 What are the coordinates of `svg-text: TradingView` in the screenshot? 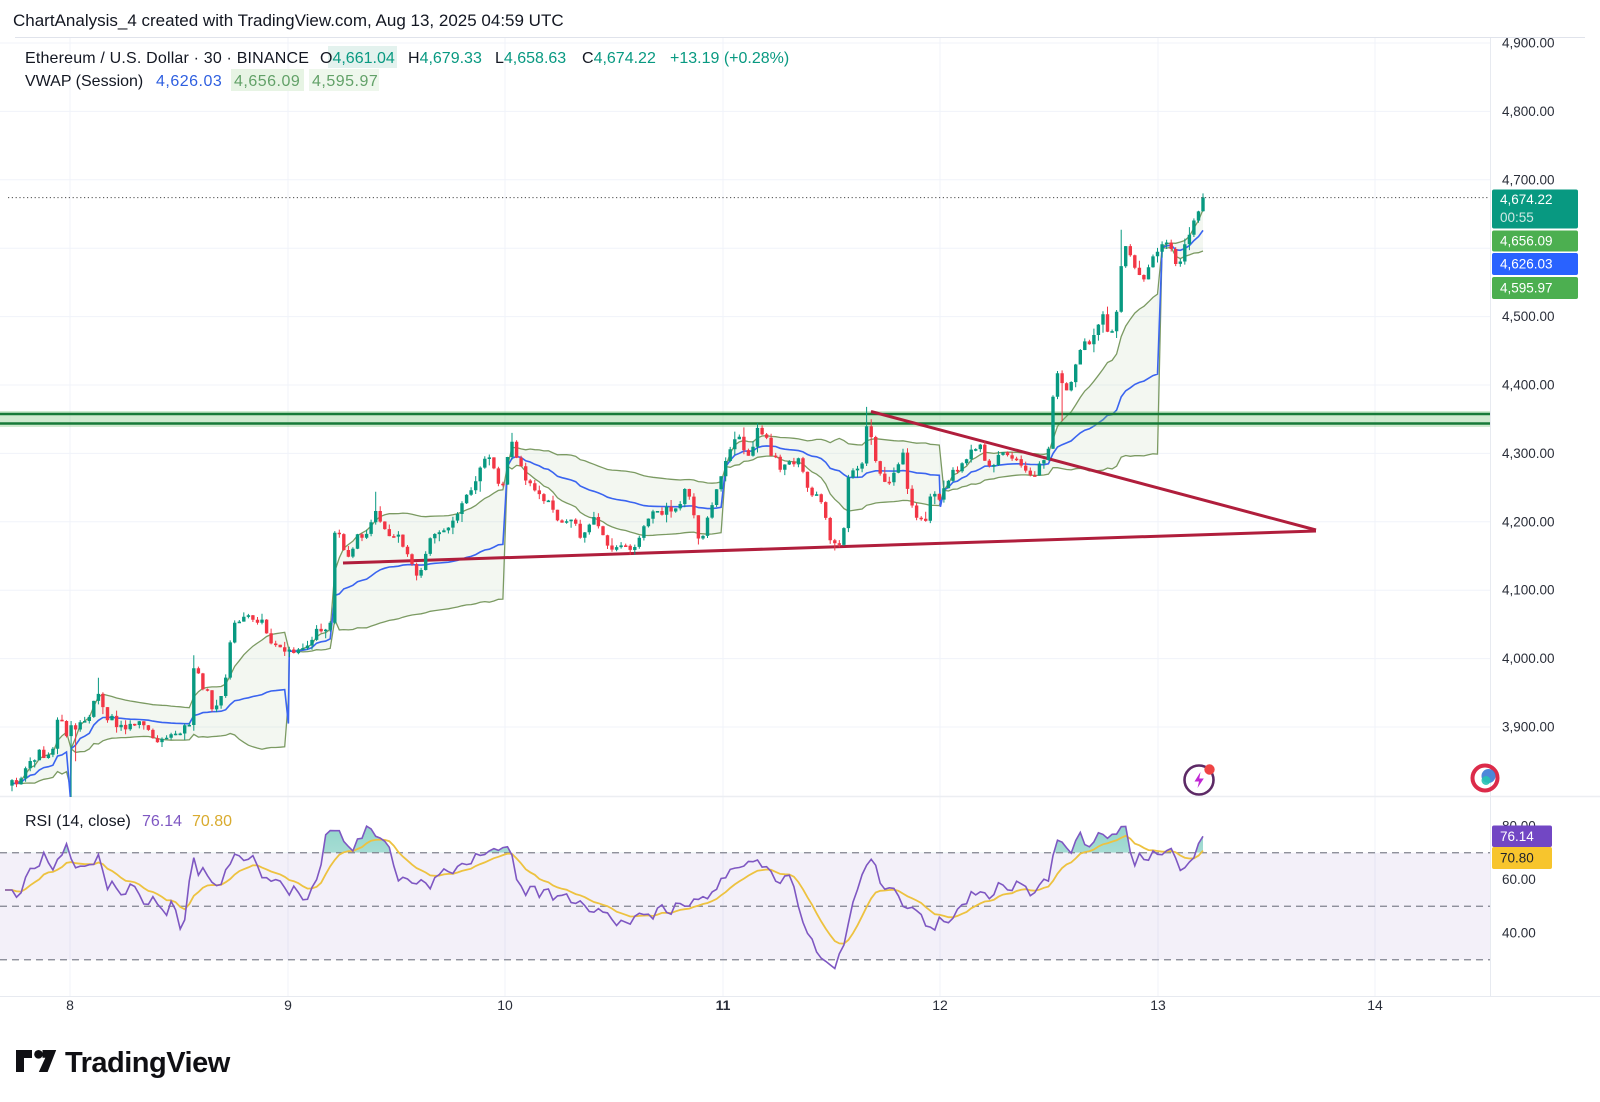 It's located at (148, 1063).